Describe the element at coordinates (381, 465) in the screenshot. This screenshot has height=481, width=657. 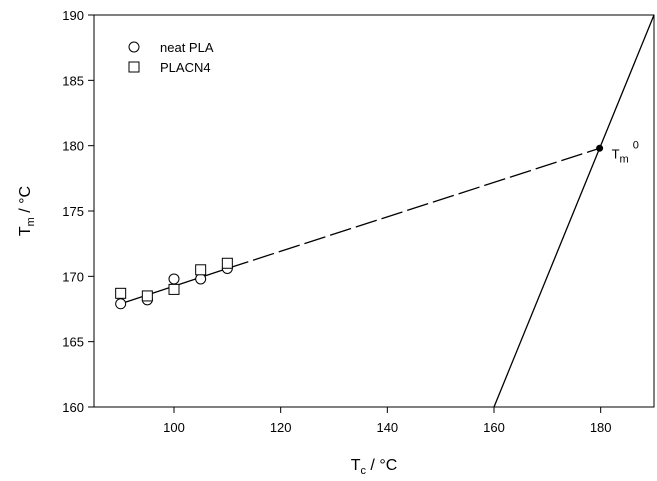
I see `x-title-unit: / °C` at that location.